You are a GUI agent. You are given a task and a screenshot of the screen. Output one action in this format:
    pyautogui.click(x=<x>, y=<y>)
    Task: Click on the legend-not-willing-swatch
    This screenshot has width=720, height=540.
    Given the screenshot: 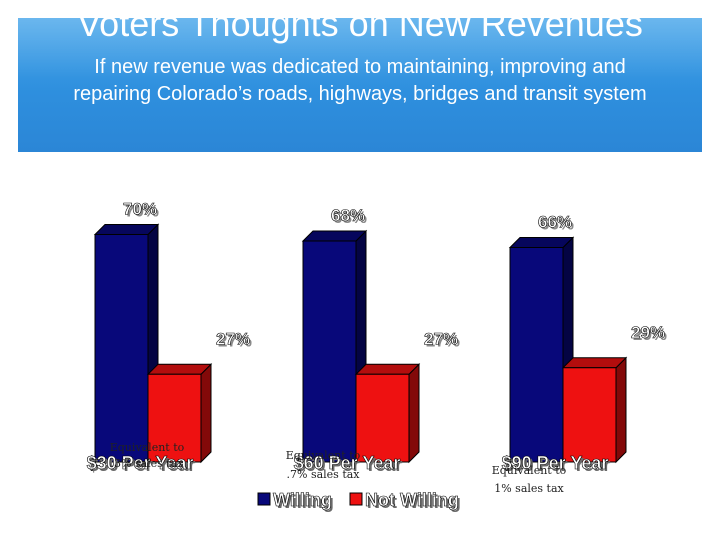 What is the action you would take?
    pyautogui.click(x=356, y=499)
    